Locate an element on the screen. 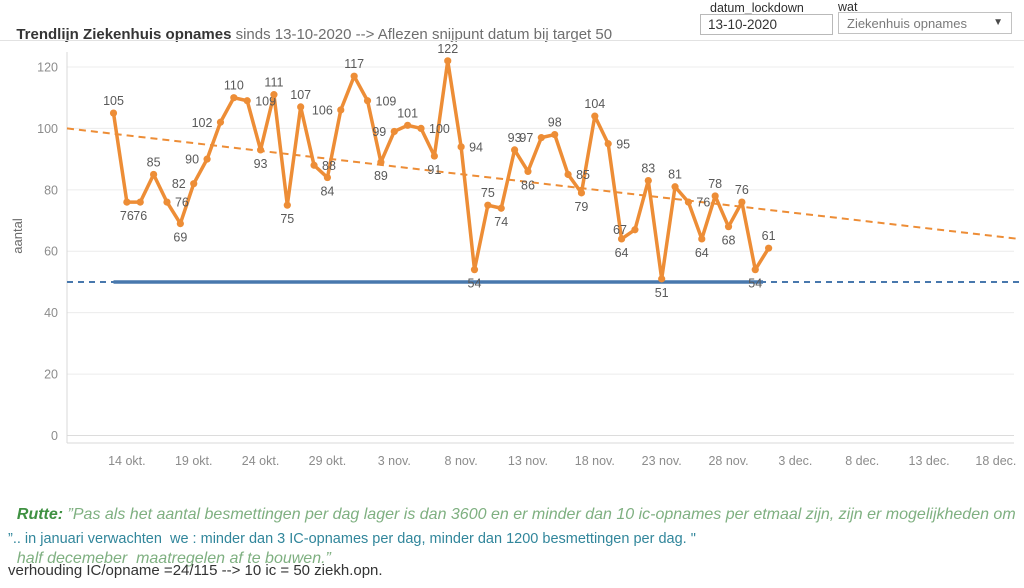  x-tick-label: 28 nov. is located at coordinates (728, 461).